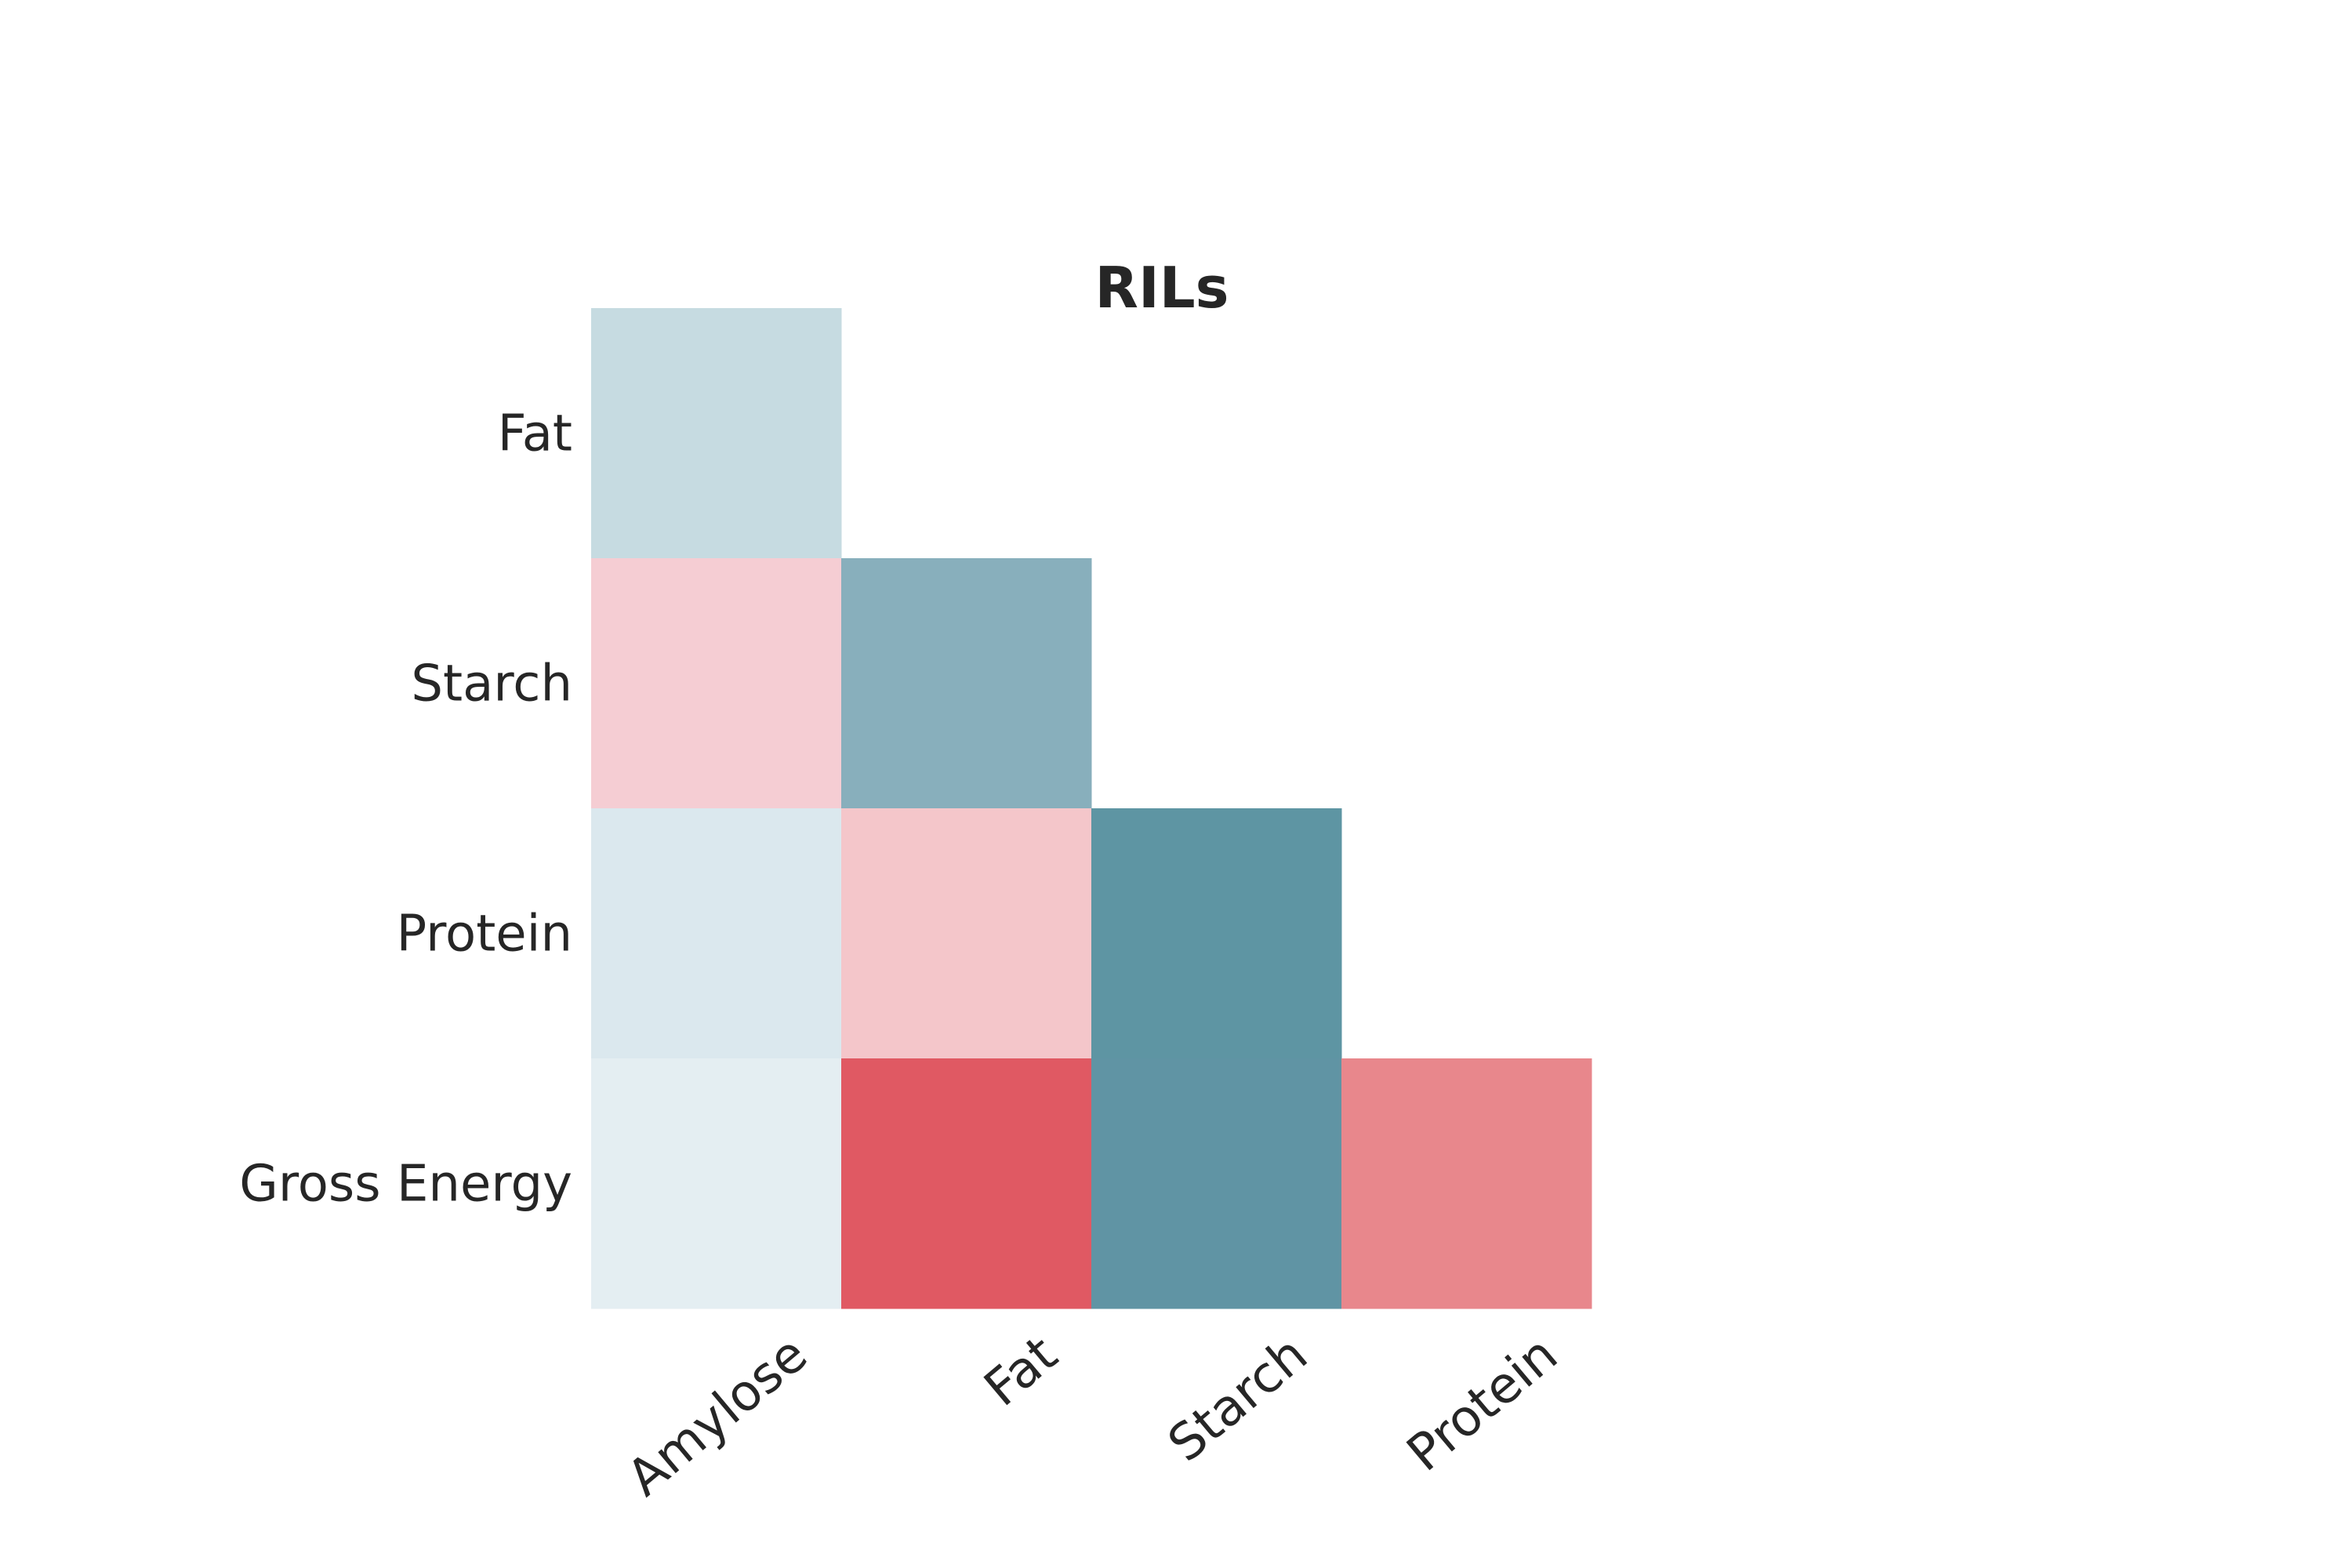 The height and width of the screenshot is (1568, 2352). I want to click on x-tick-label: Fat, so click(1021, 1372).